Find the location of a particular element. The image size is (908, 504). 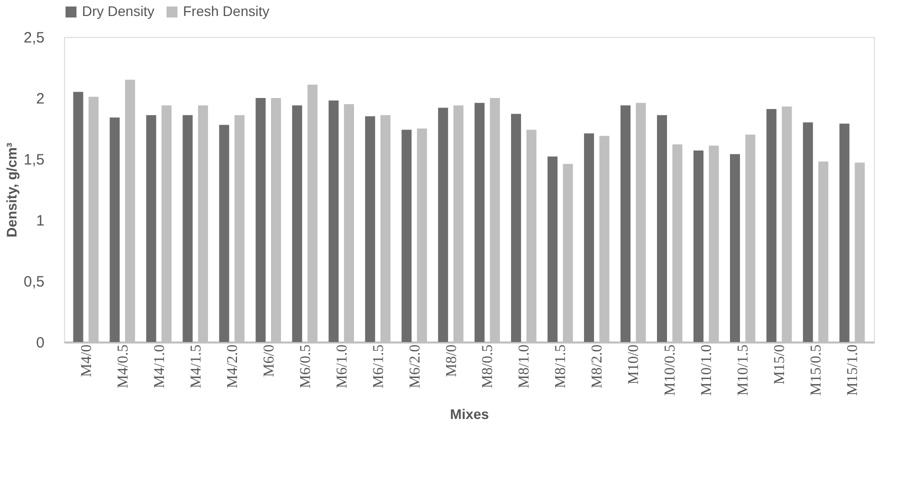

x-tick-label: M10/0.5 is located at coordinates (670, 370).